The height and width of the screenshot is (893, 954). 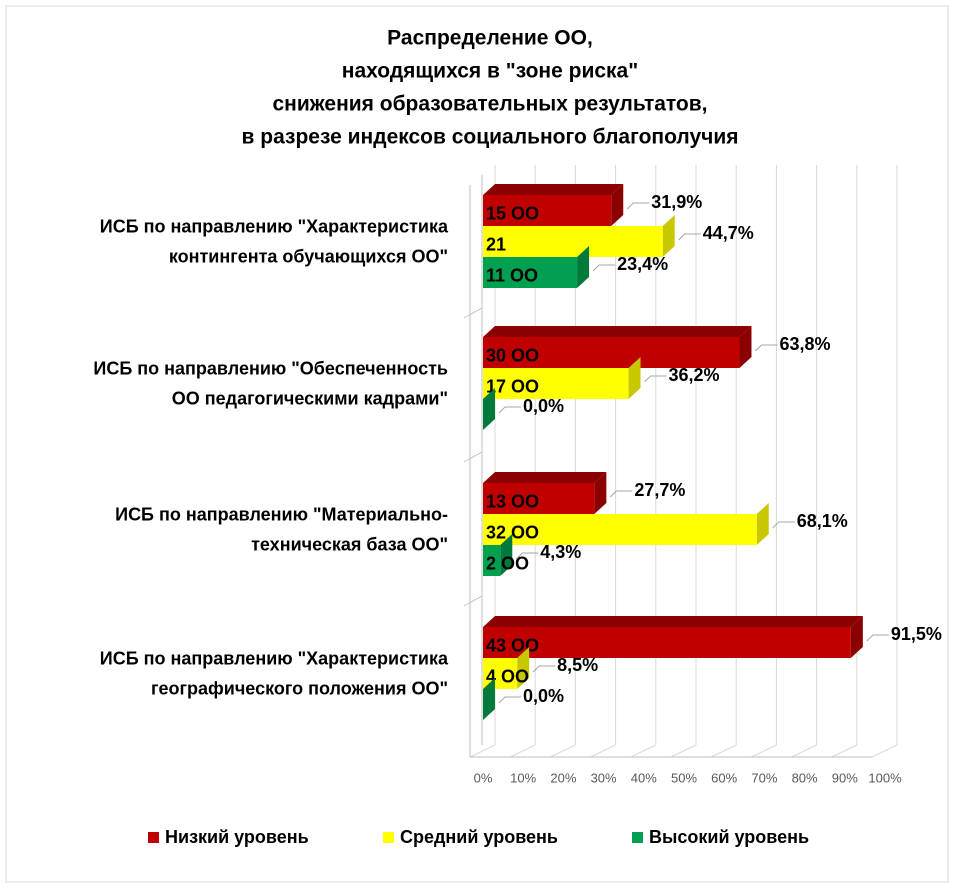 What do you see at coordinates (694, 375) in the screenshot?
I see `value-label: 36,2%` at bounding box center [694, 375].